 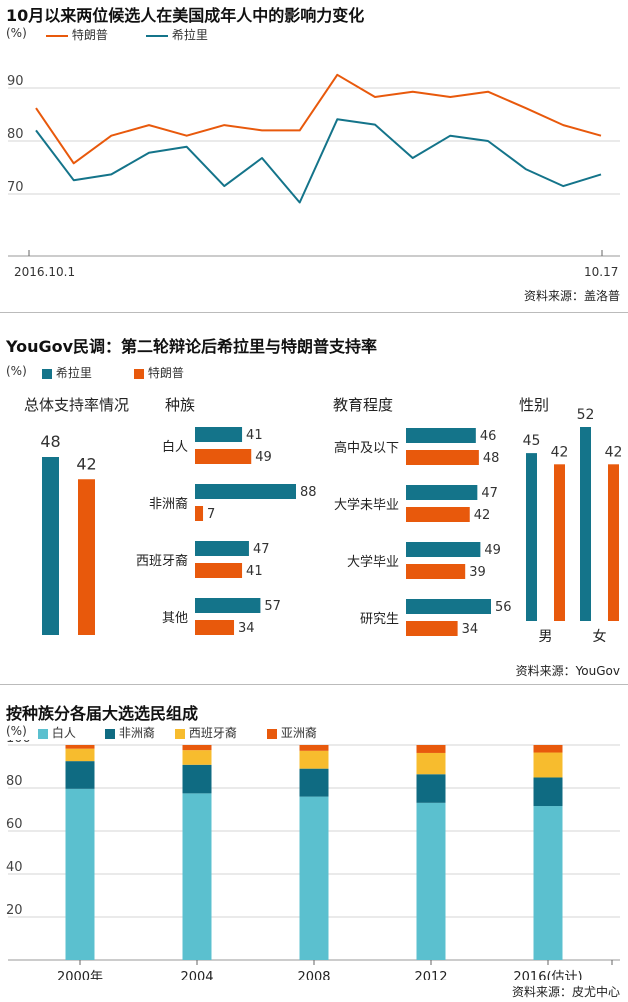 I want to click on stacked-category-label: 2008, so click(x=313, y=975).